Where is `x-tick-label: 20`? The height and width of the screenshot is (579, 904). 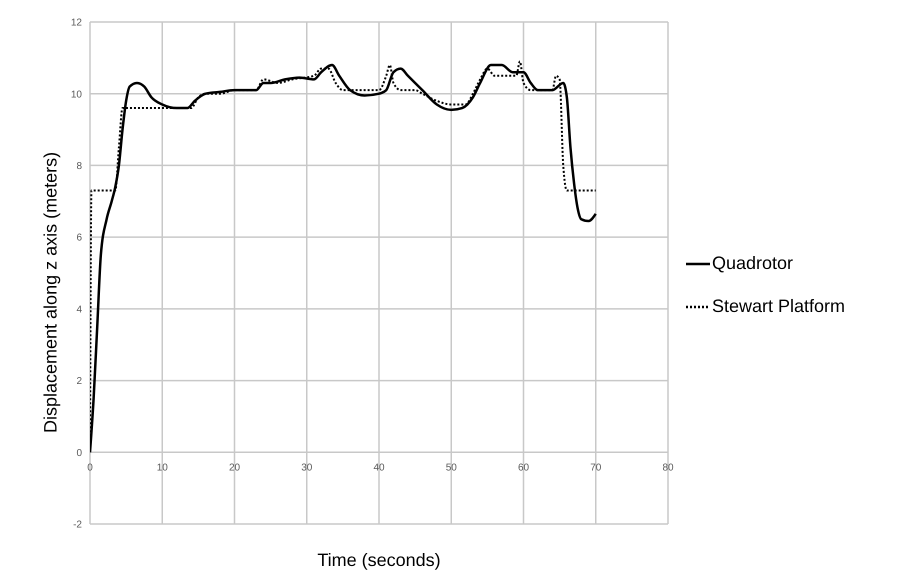
x-tick-label: 20 is located at coordinates (234, 468).